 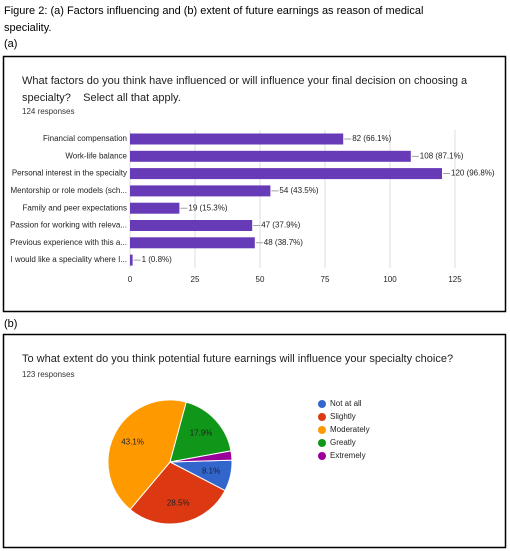 I want to click on legend-label: Extremely, so click(x=348, y=455).